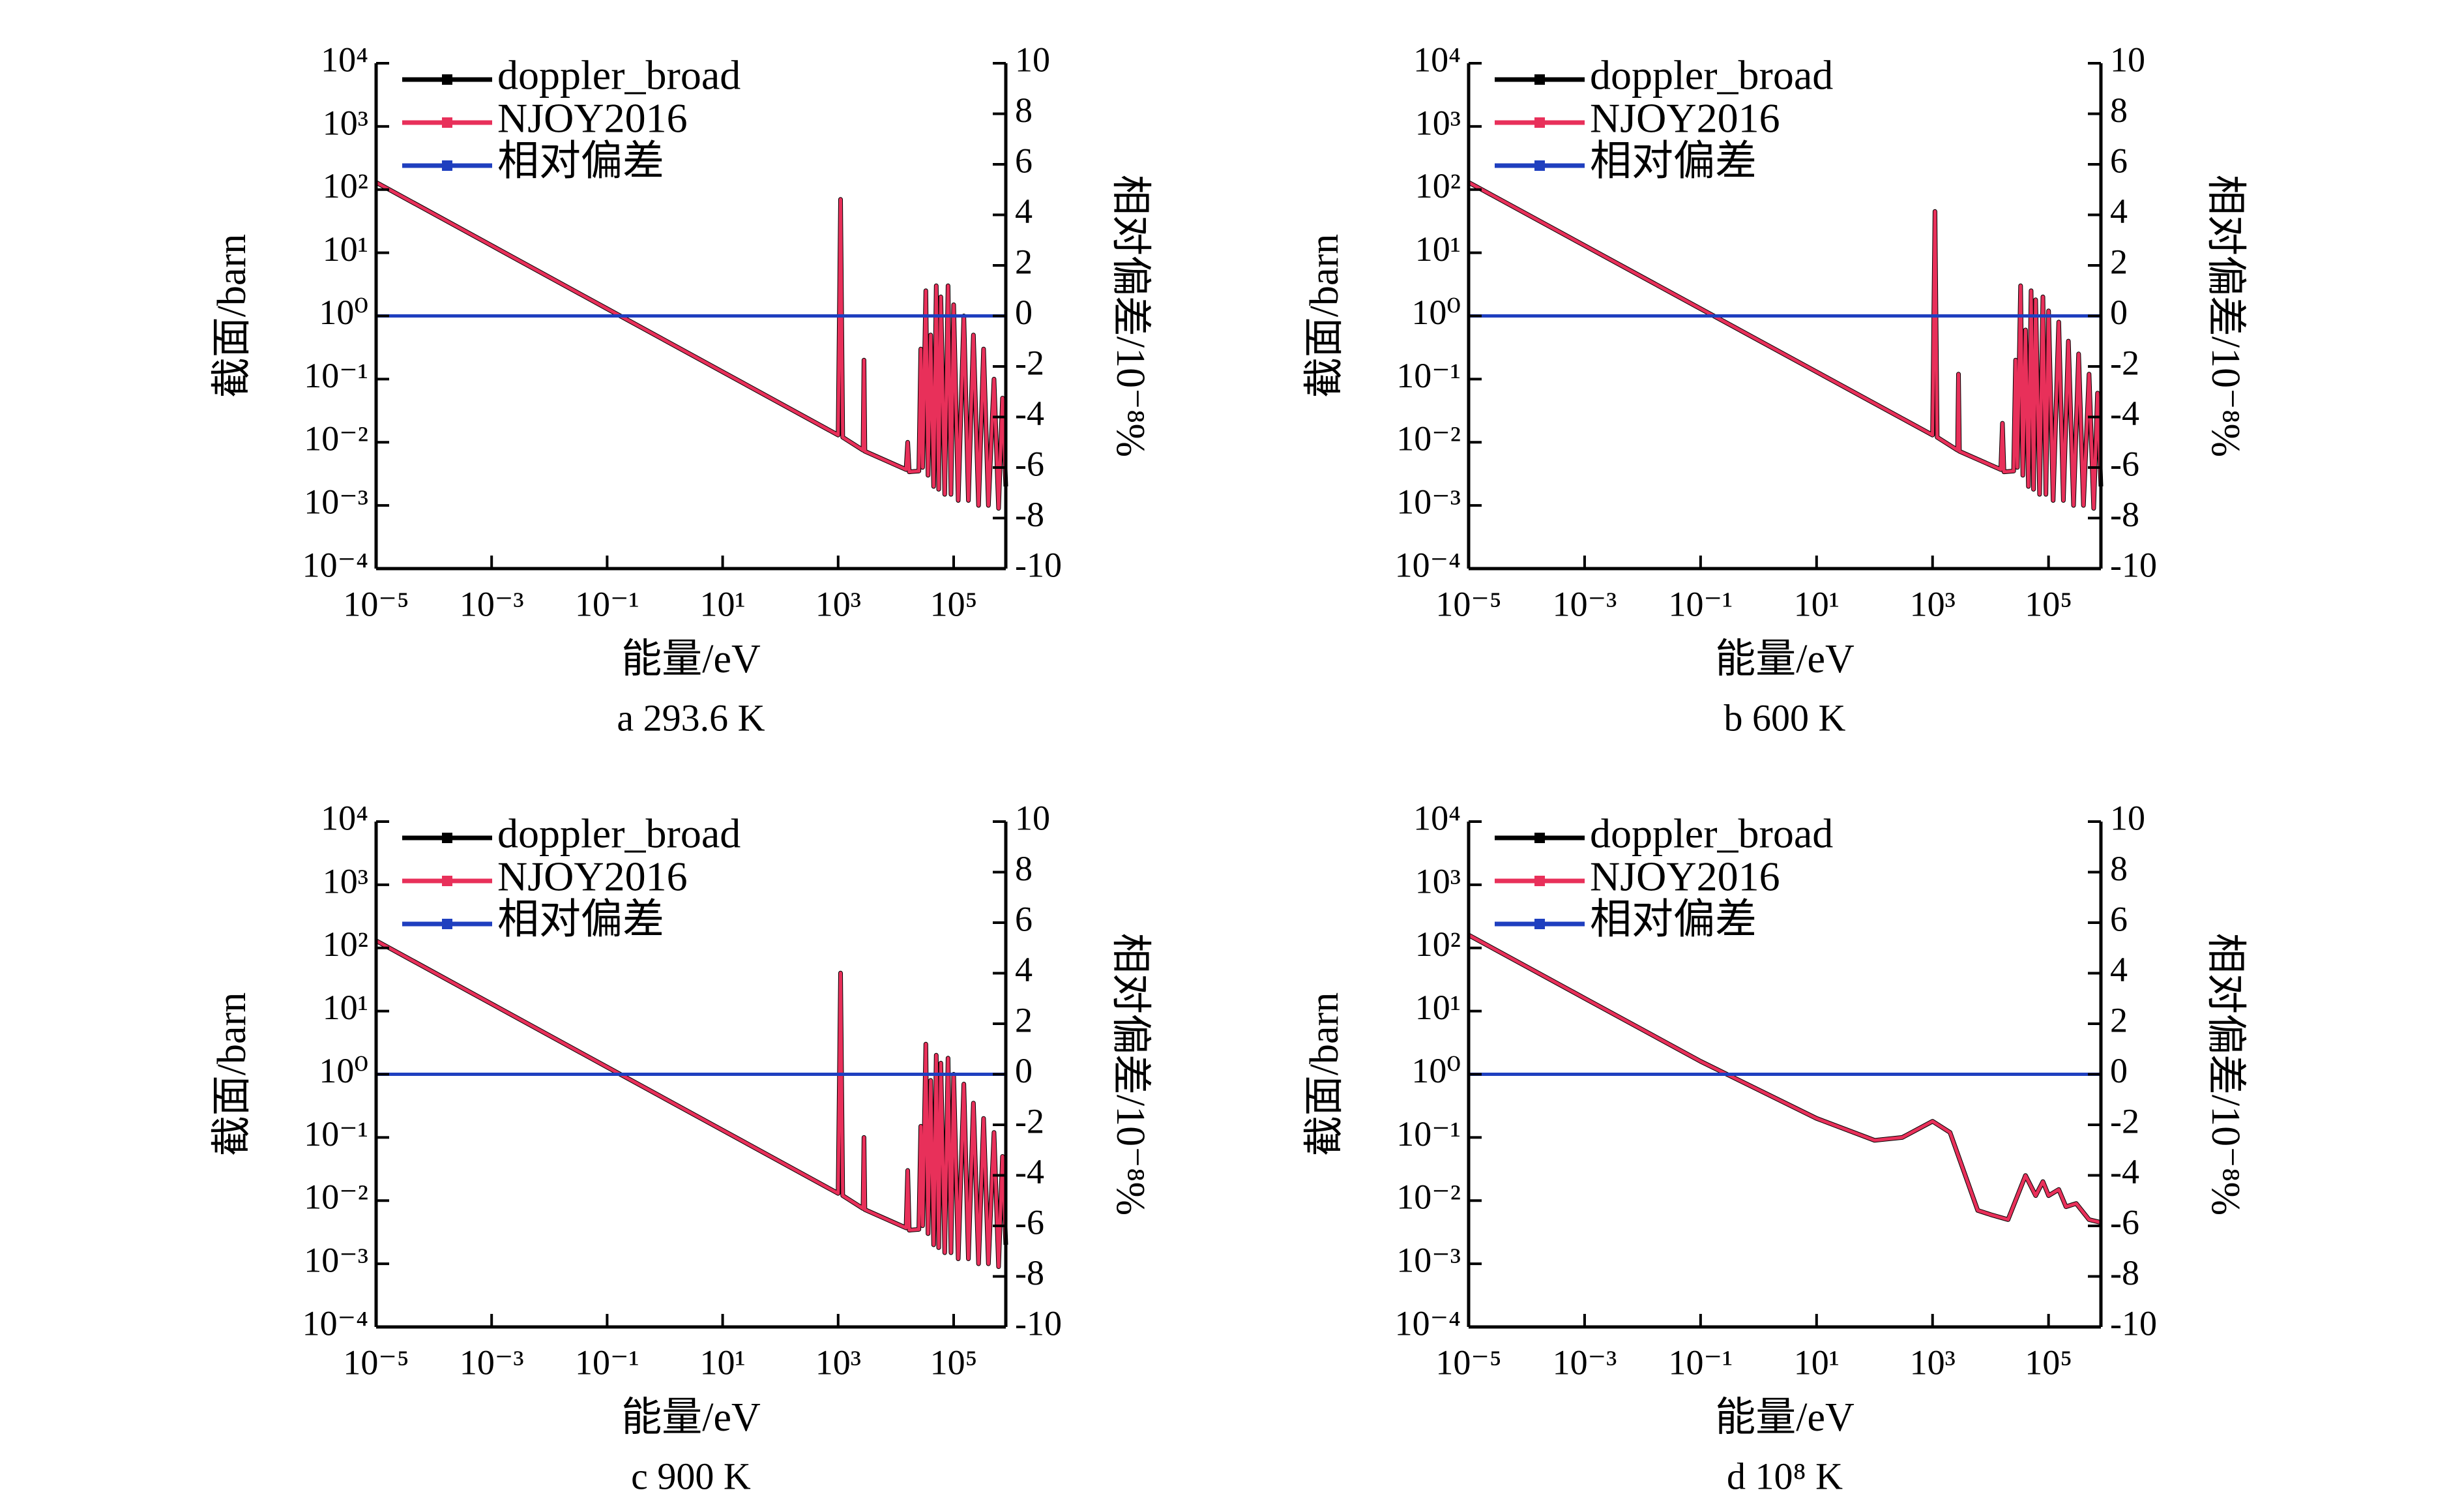 The height and width of the screenshot is (1503, 2464). Describe the element at coordinates (691, 717) in the screenshot. I see `caption: a 293.6 K` at that location.